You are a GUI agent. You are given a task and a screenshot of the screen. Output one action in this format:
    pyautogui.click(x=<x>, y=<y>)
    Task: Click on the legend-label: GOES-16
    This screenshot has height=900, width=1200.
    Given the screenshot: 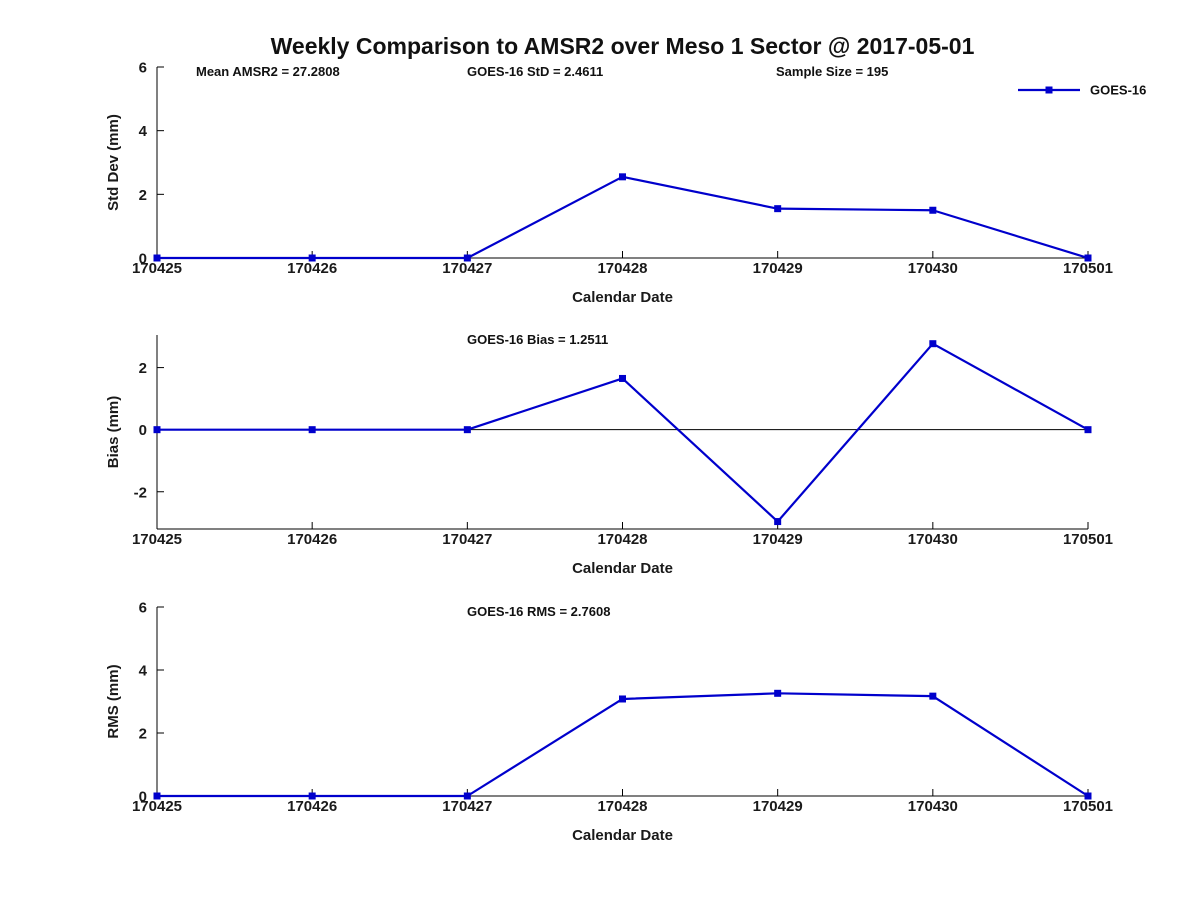 What is the action you would take?
    pyautogui.click(x=1118, y=90)
    